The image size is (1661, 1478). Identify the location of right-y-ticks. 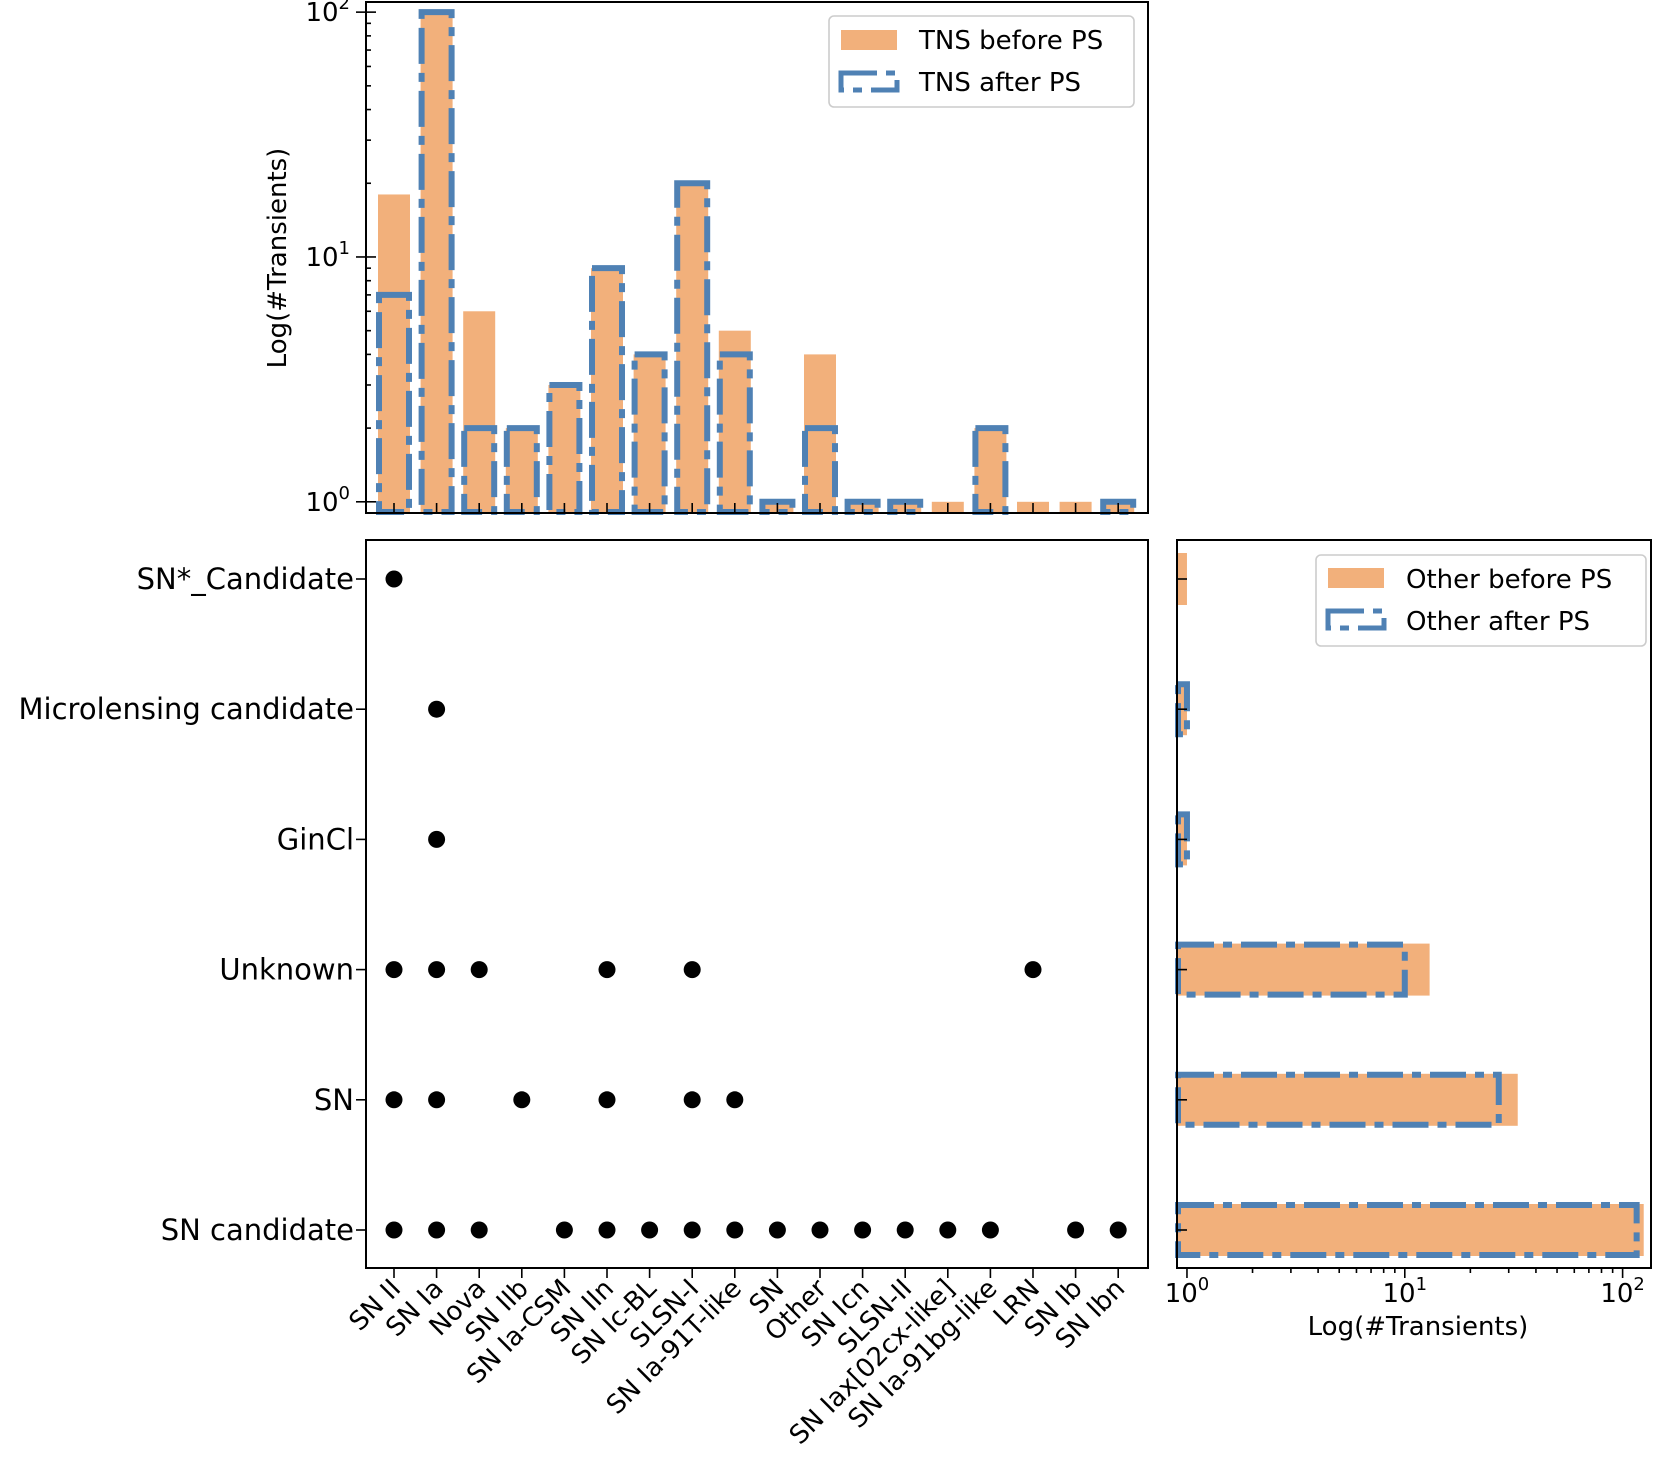
(1182, 904).